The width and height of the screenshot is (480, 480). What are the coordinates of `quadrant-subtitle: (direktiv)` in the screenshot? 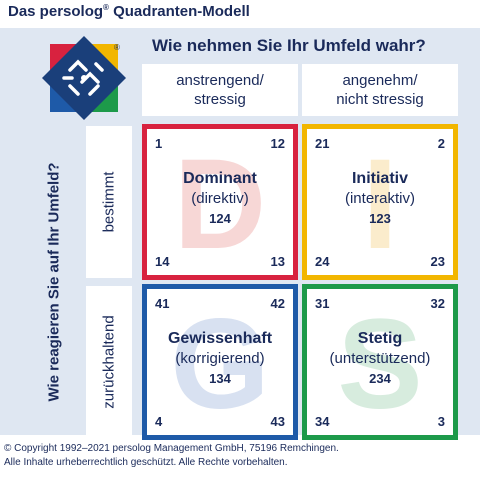 It's located at (220, 198).